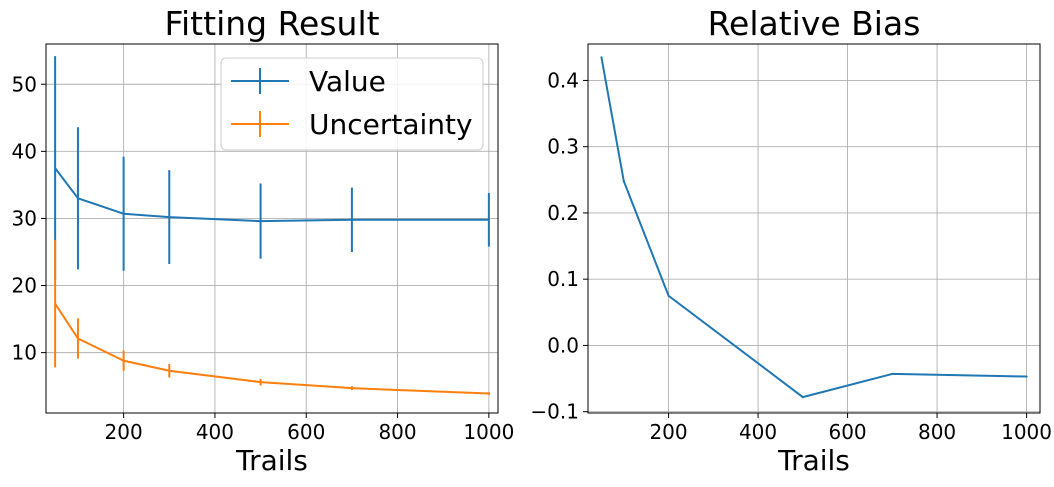 Image resolution: width=1054 pixels, height=487 pixels. What do you see at coordinates (937, 432) in the screenshot?
I see `chart2-x-tick-label: 800` at bounding box center [937, 432].